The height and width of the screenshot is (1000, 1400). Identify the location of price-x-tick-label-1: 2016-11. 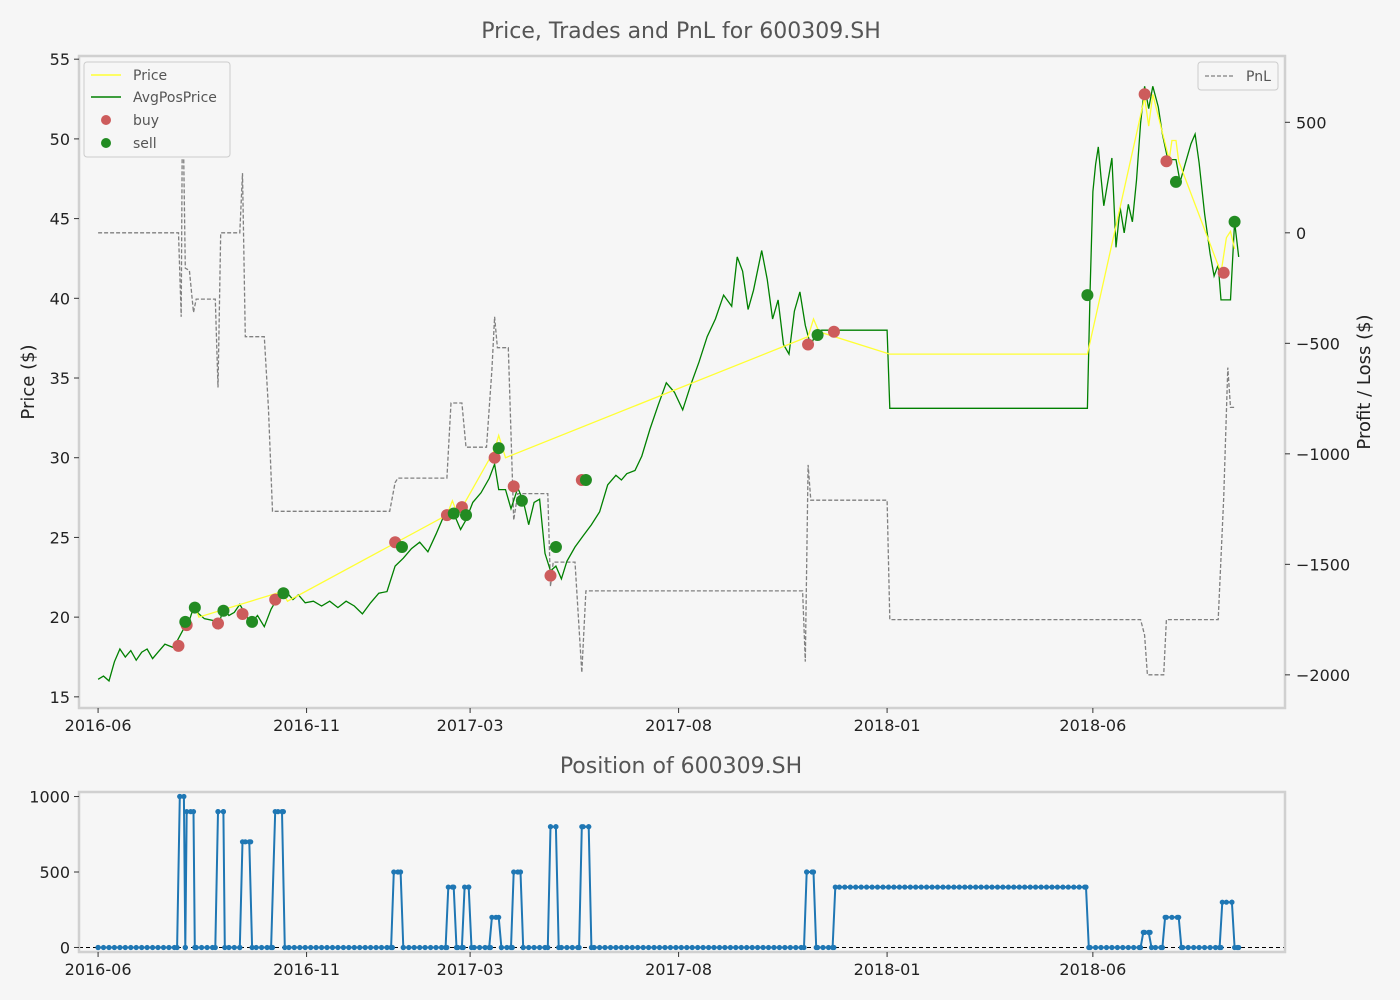
(306, 725).